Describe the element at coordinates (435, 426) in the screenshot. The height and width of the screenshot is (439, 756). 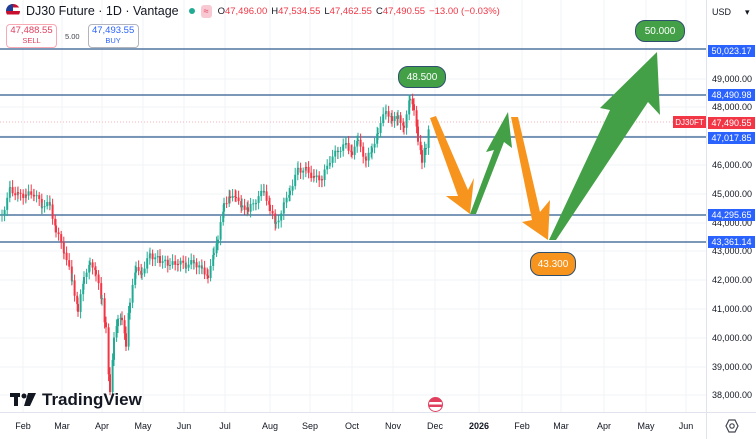
I see `time-label: Dec` at that location.